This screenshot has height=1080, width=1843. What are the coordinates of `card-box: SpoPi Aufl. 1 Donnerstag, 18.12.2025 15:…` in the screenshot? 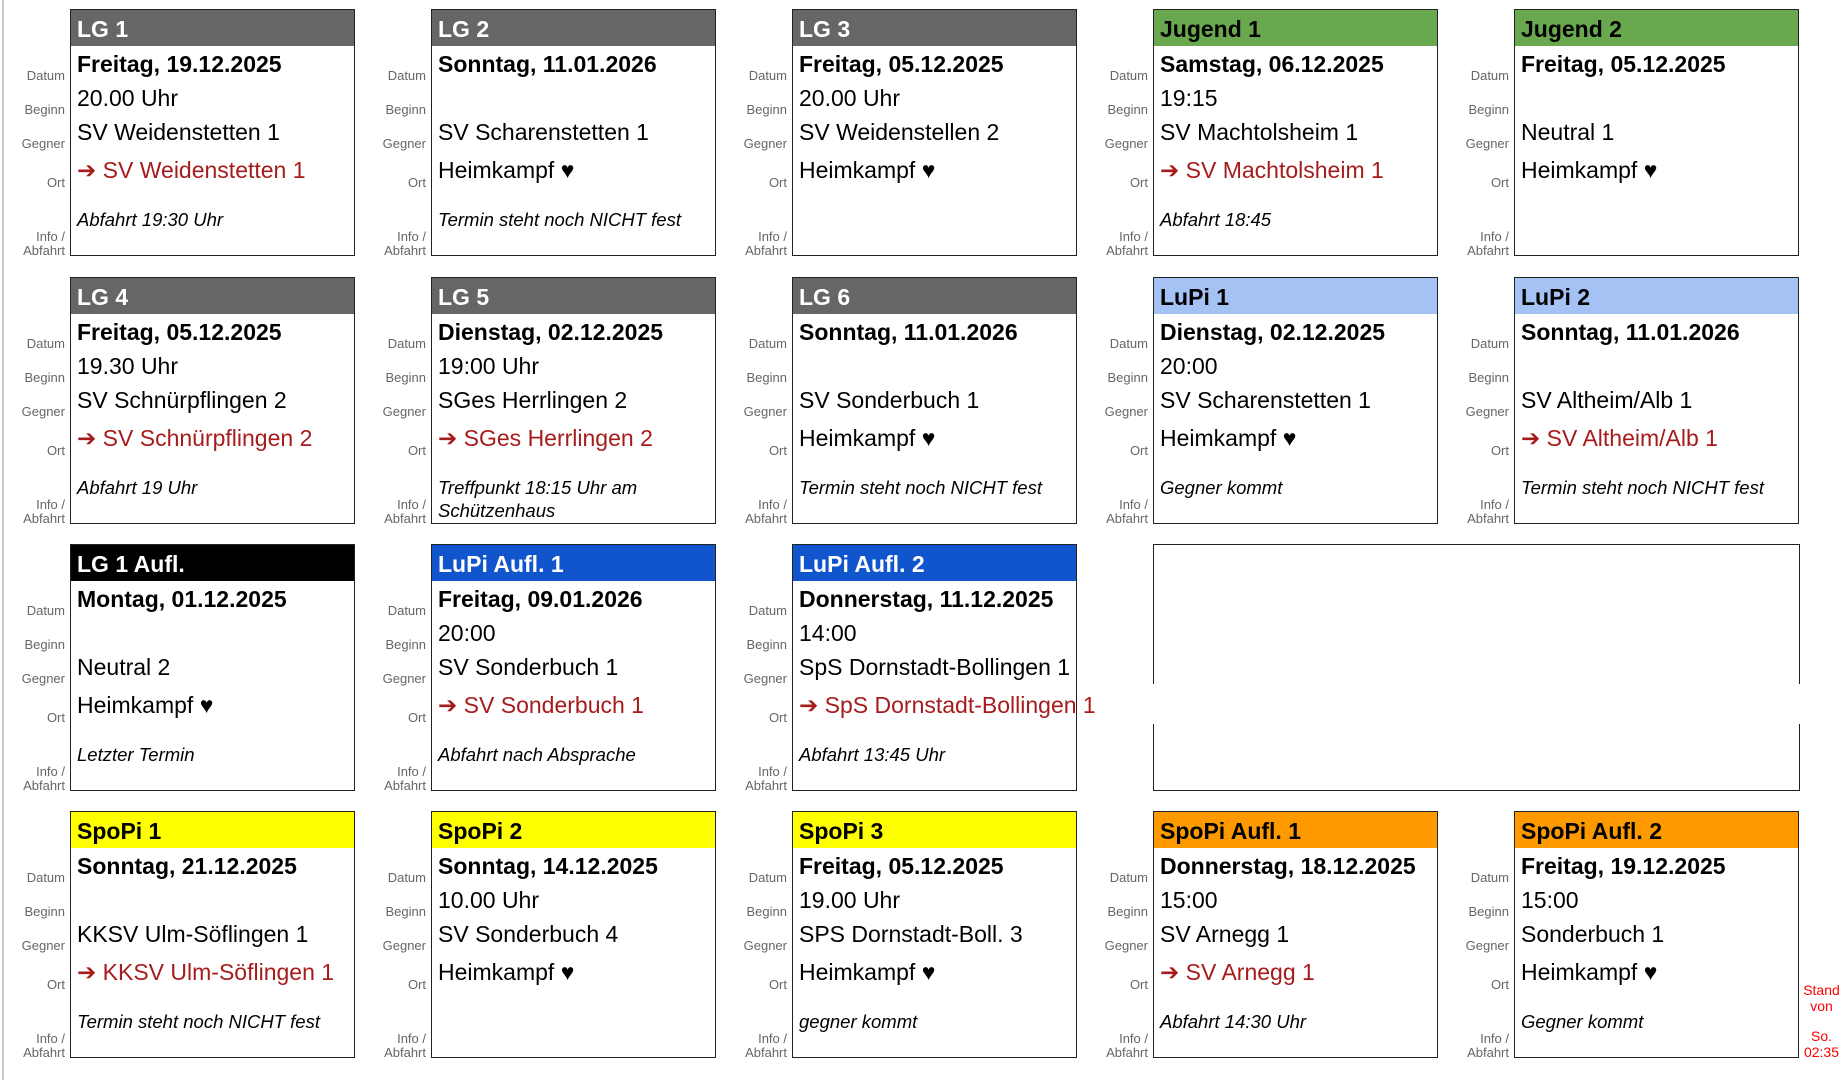 It's located at (1295, 934).